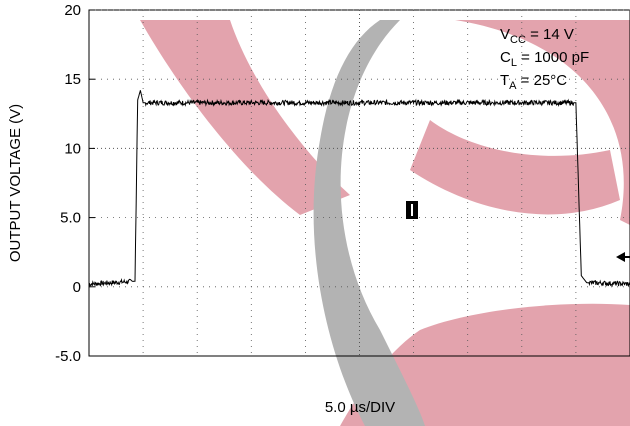  What do you see at coordinates (70, 218) in the screenshot?
I see `y-tick-label: 5.0` at bounding box center [70, 218].